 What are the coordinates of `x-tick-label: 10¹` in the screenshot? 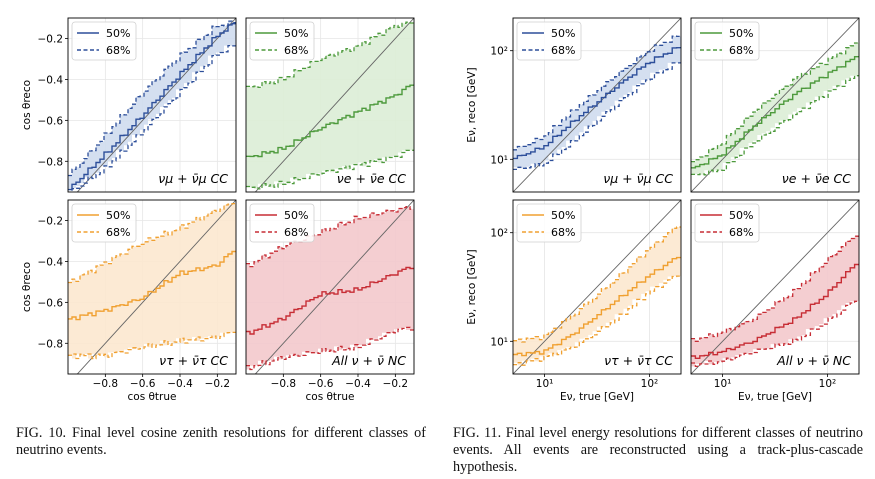 It's located at (545, 384).